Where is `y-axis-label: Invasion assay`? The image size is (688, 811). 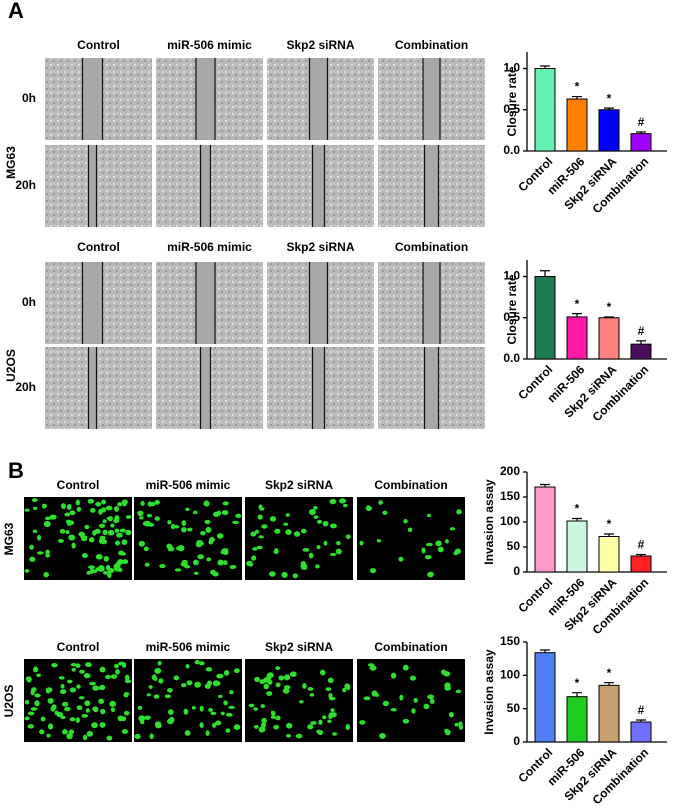 y-axis-label: Invasion assay is located at coordinates (489, 522).